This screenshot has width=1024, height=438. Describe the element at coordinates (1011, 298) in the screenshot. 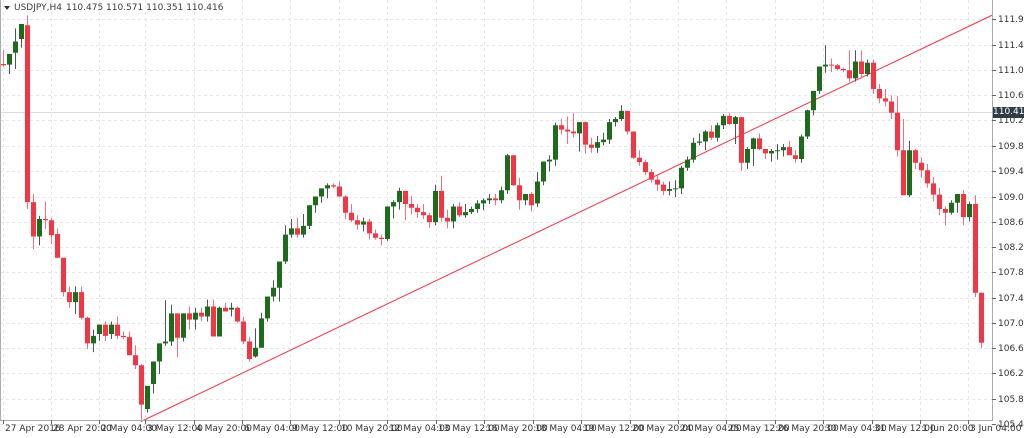

I see `y-tick-label: 107.440` at that location.